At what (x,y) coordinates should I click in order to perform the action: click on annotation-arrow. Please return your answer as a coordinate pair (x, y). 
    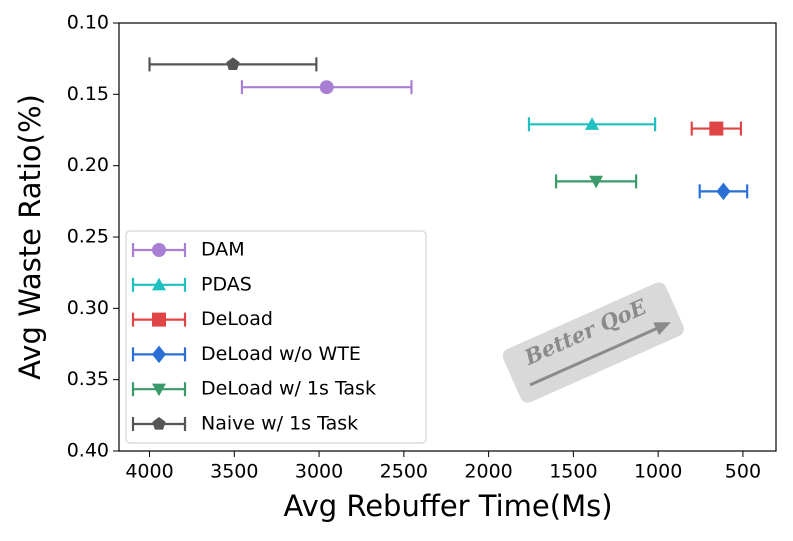
    Looking at the image, I should click on (595, 356).